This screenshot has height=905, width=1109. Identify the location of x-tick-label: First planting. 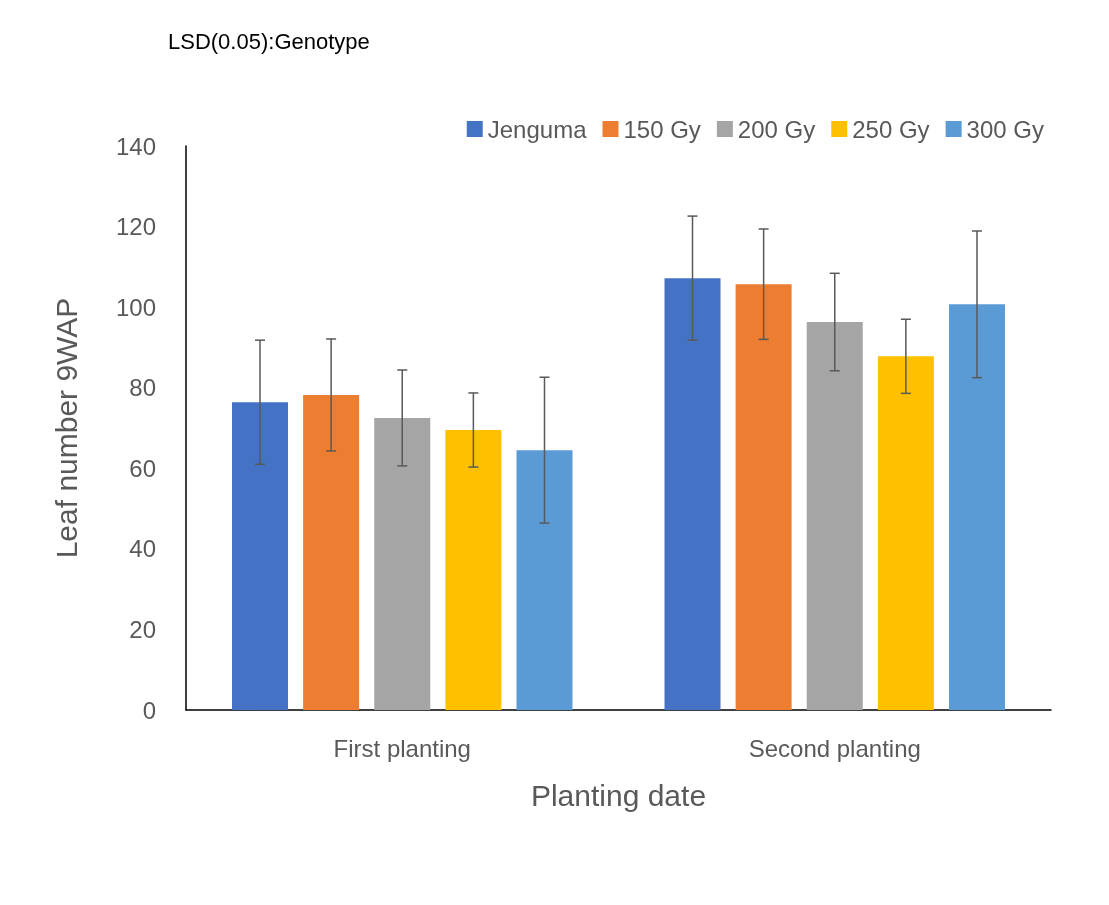
(402, 748).